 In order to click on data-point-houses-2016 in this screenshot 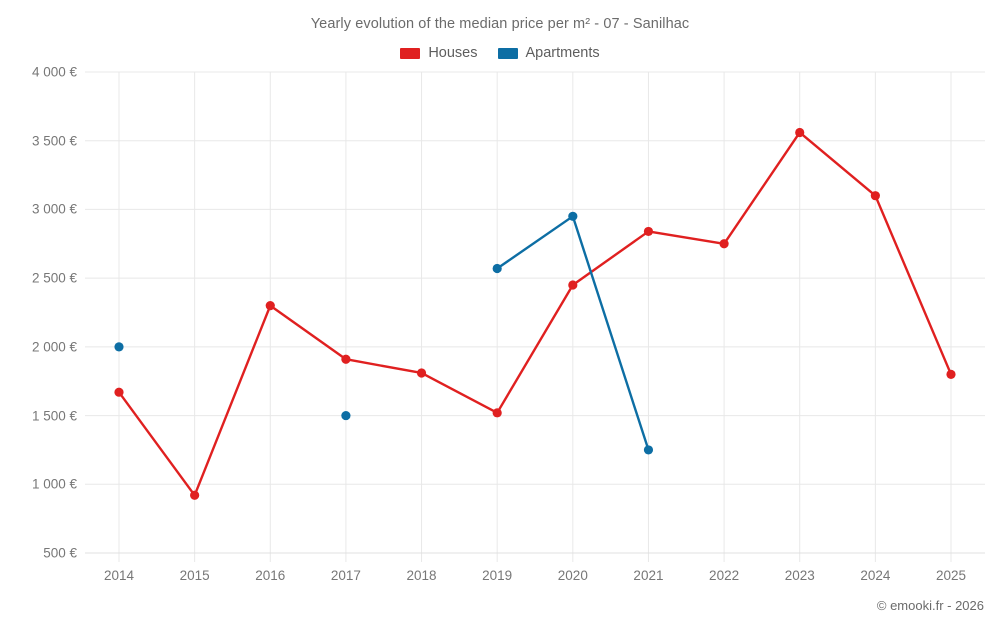, I will do `click(270, 306)`.